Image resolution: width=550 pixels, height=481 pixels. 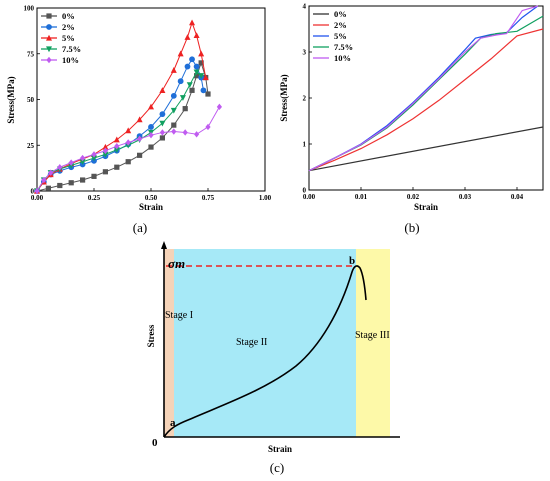 I want to click on panel-c-x-axis-label: Strain, so click(x=280, y=449).